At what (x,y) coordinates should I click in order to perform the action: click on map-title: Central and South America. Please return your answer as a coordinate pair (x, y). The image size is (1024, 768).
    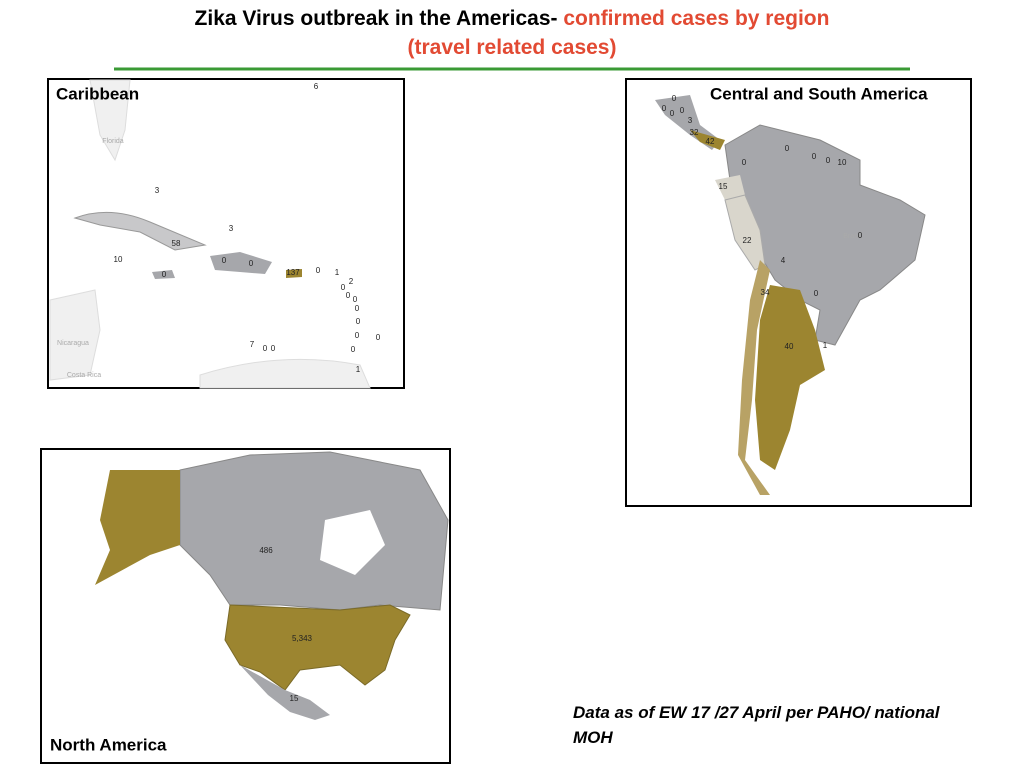
    Looking at the image, I should click on (819, 93).